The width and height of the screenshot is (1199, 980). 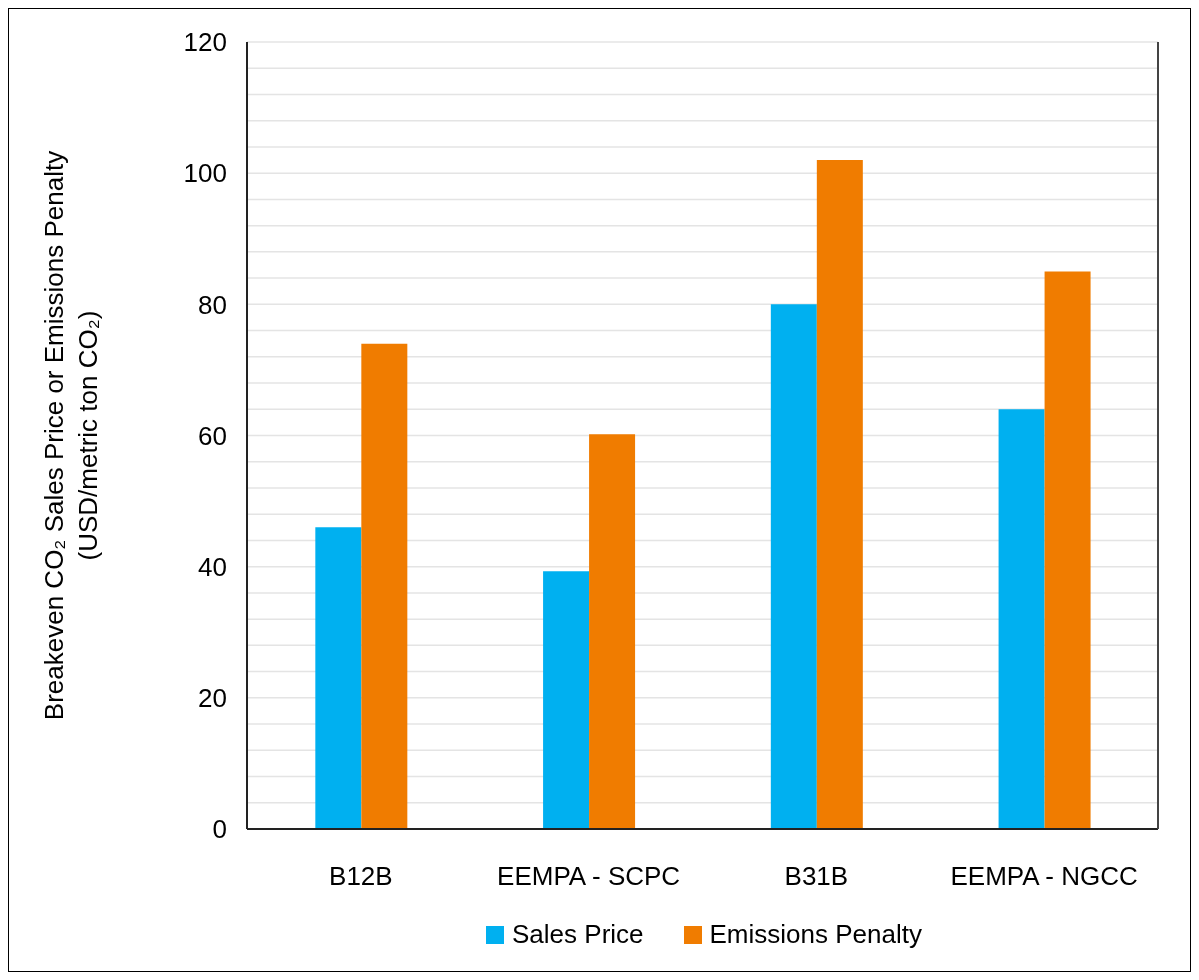 I want to click on y-axis-title: Breakeven CO₂ Sales Price or Emissions Penalty (USD/metric ton CO₂), so click(x=71, y=435).